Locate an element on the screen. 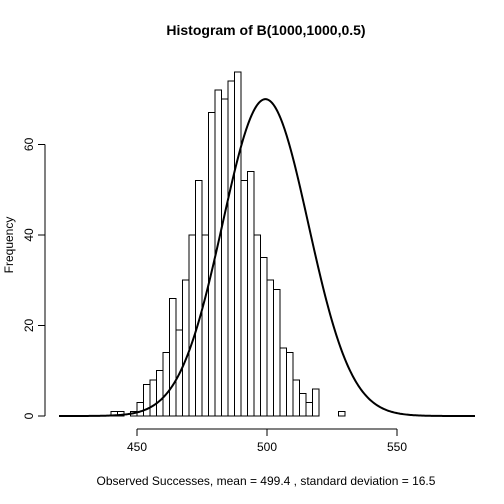 The width and height of the screenshot is (504, 504). chart-title: Histogram of B(1000,1000,0.5) is located at coordinates (265, 30).